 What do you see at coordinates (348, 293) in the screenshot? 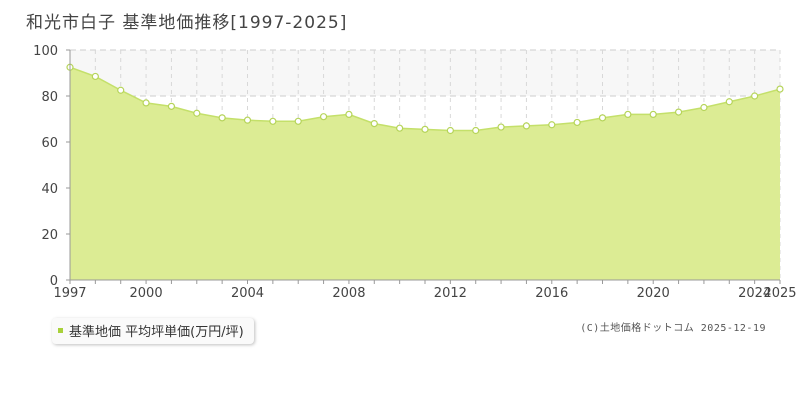
I see `x-tick-label: 2008` at bounding box center [348, 293].